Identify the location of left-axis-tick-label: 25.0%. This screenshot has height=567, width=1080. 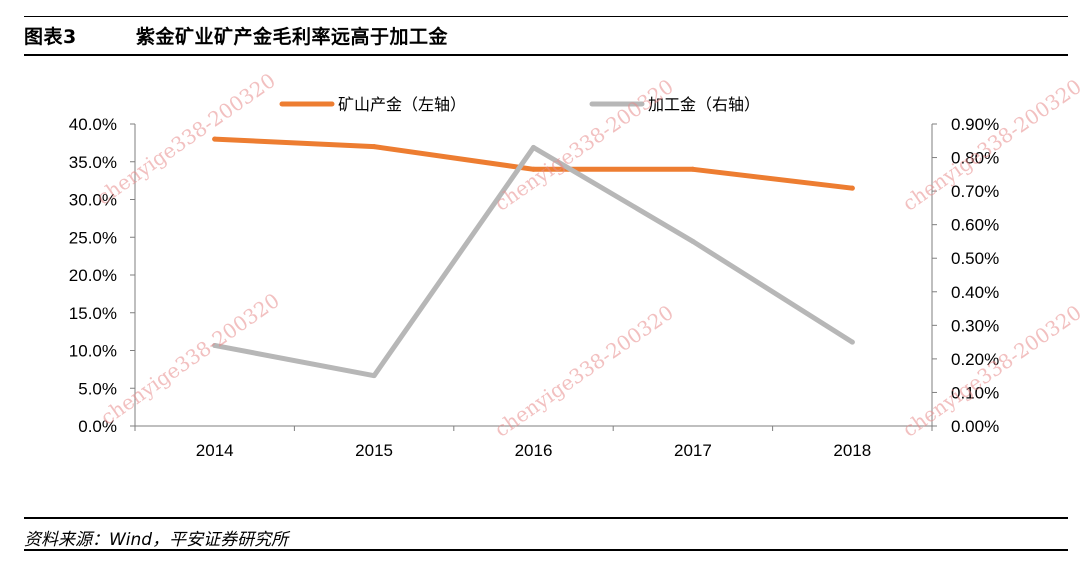
(93, 237).